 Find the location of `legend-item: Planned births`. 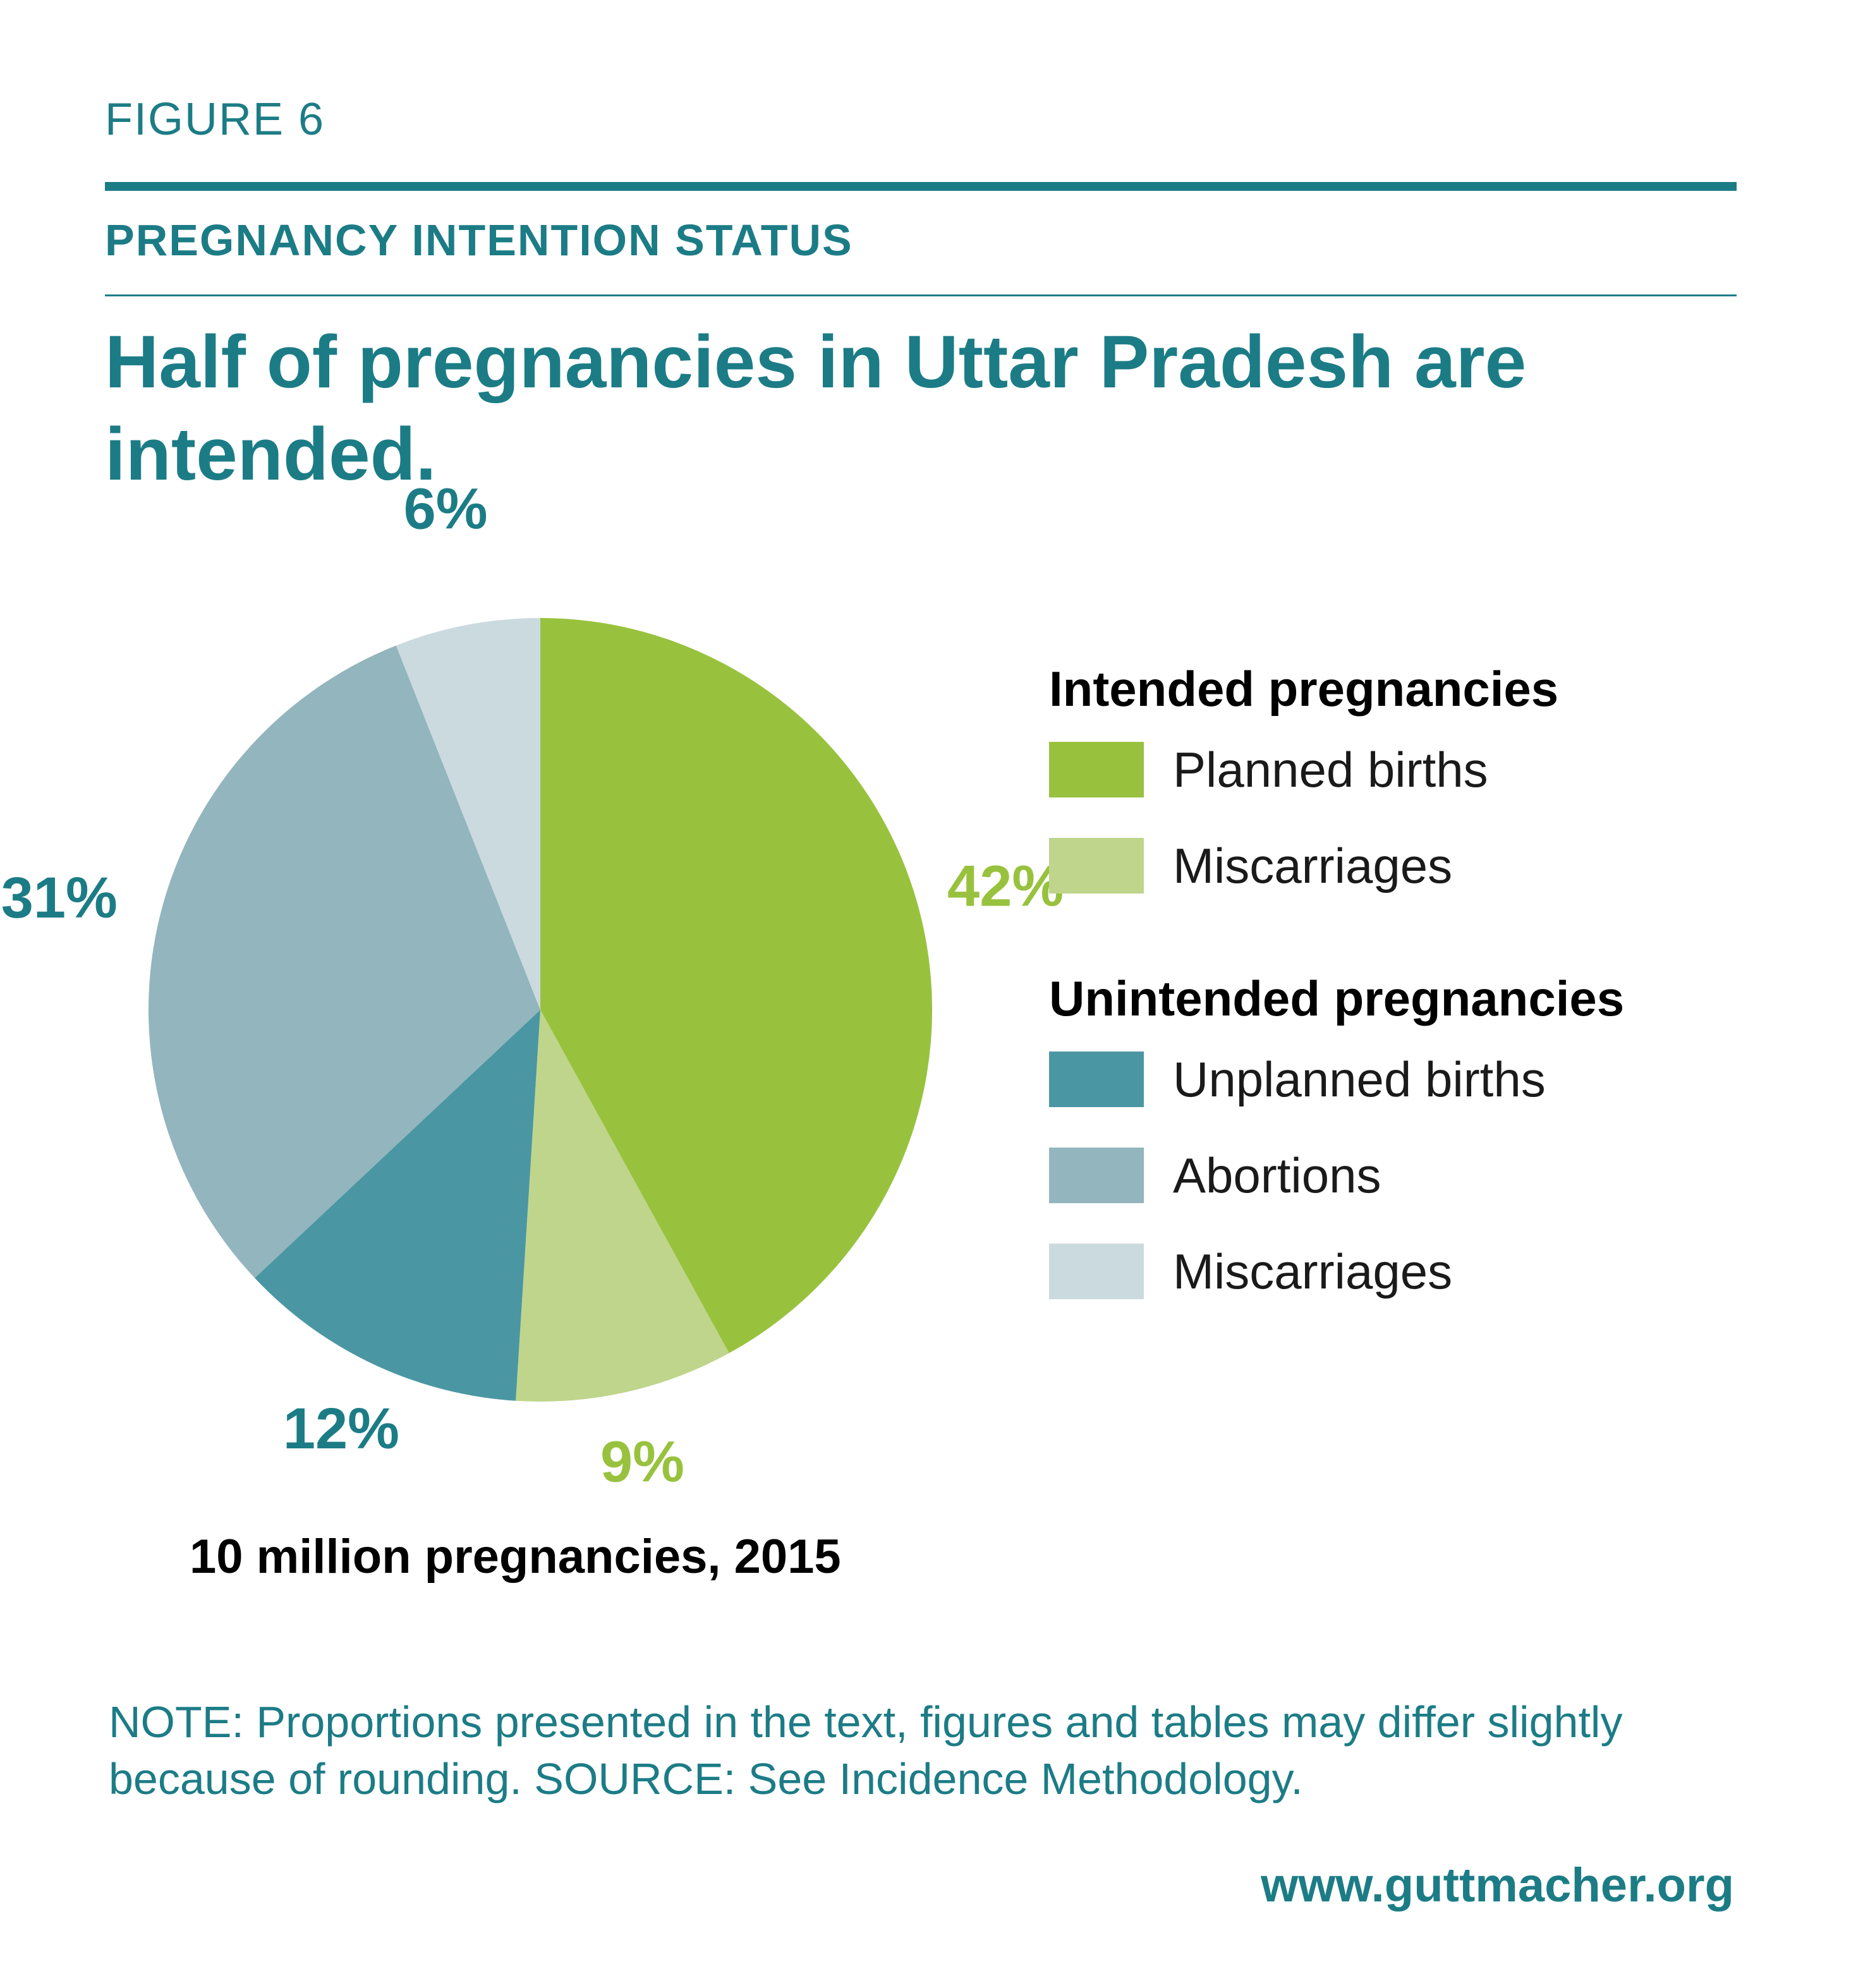

legend-item: Planned births is located at coordinates (1403, 781).